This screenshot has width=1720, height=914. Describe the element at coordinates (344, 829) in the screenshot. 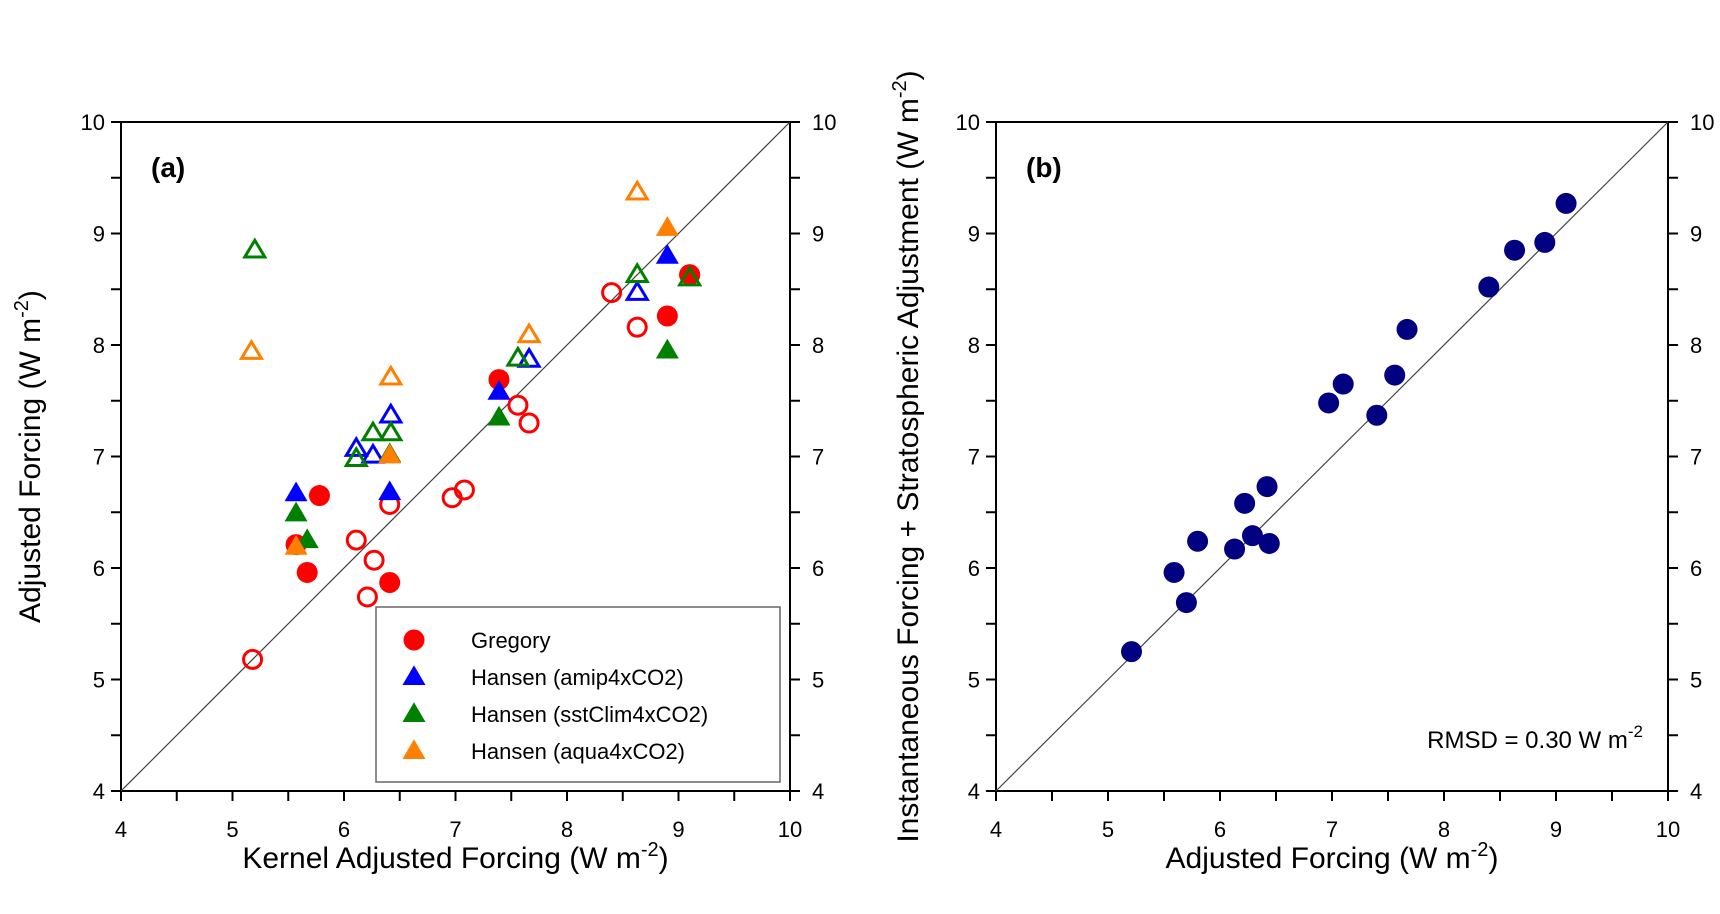

I see `x-tick-label: 6` at that location.